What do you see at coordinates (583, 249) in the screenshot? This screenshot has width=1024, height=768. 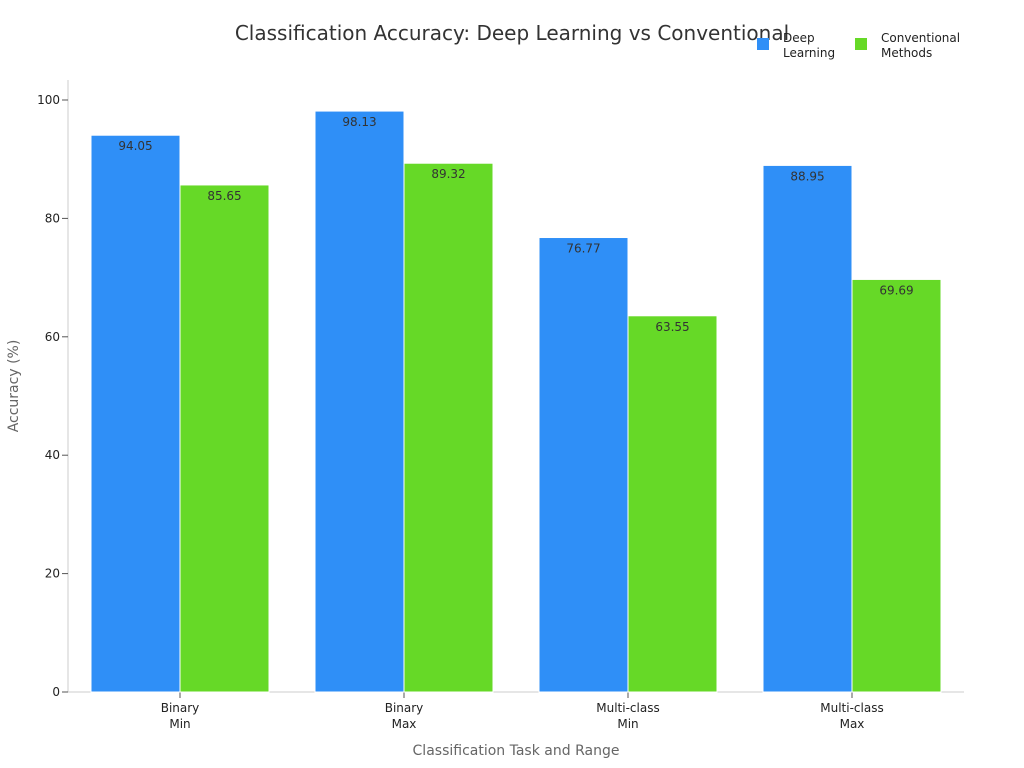 I see `bar-value-label: 76.77` at bounding box center [583, 249].